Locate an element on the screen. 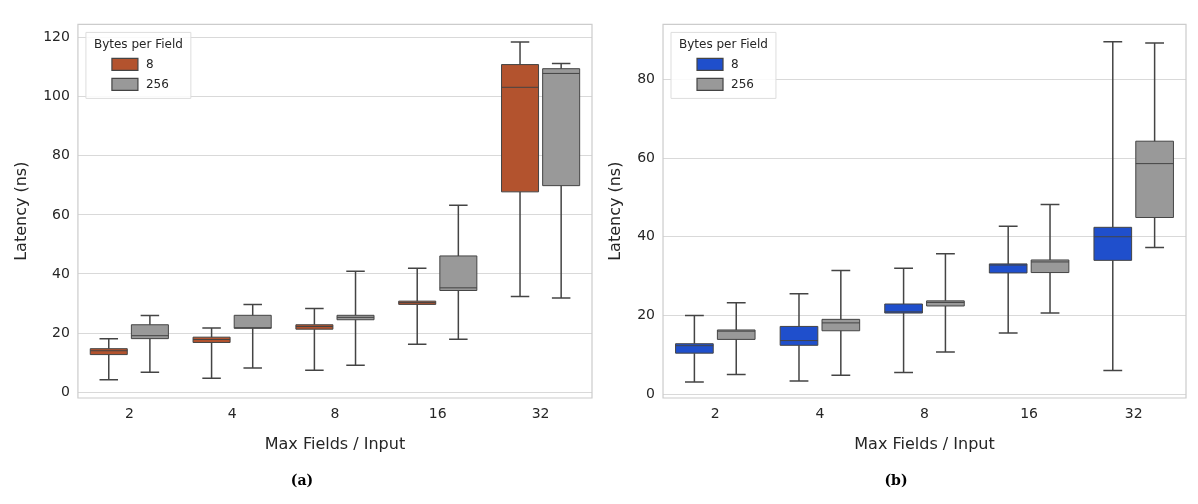  text: (b) is located at coordinates (896, 480).